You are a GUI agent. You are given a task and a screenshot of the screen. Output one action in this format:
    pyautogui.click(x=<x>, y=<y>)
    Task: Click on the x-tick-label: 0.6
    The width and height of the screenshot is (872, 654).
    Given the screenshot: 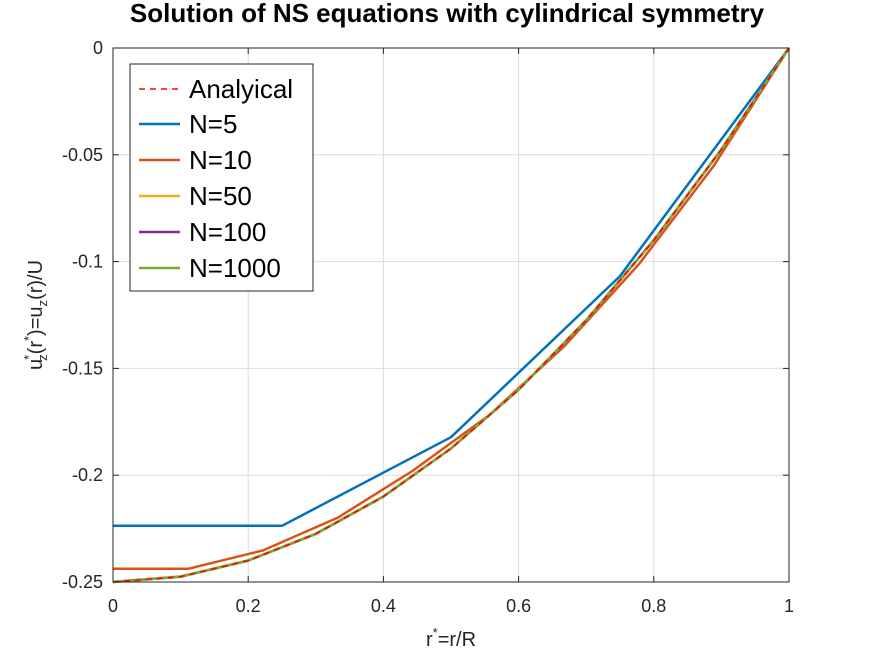 What is the action you would take?
    pyautogui.click(x=518, y=606)
    